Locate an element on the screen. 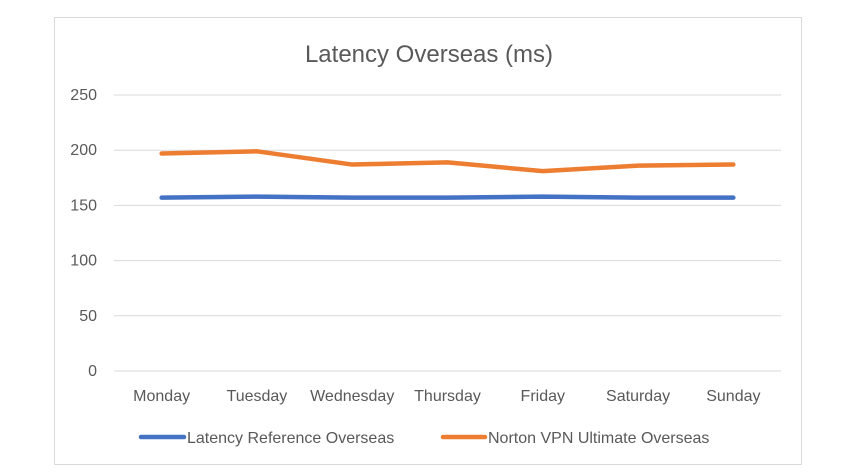 This screenshot has width=857, height=473. y-tick-label: 50 is located at coordinates (88, 316).